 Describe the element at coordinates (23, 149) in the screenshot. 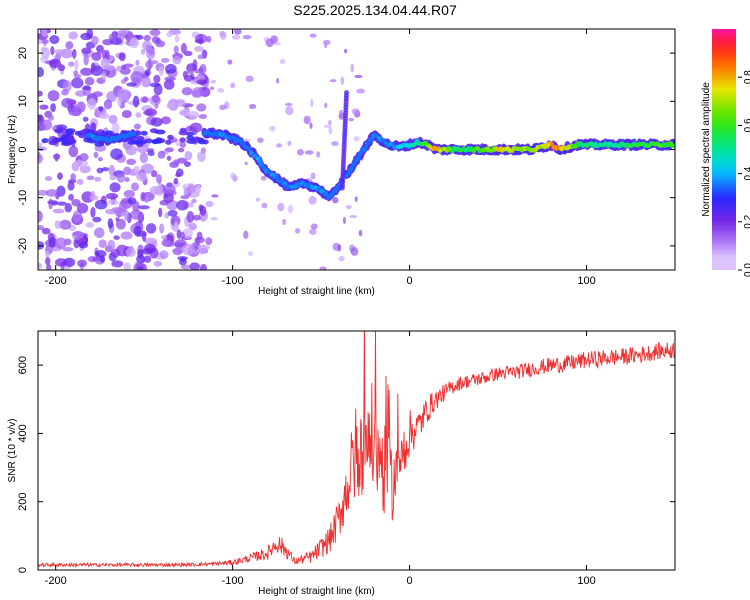

I see `heatmap-y-tick-label: 0` at that location.